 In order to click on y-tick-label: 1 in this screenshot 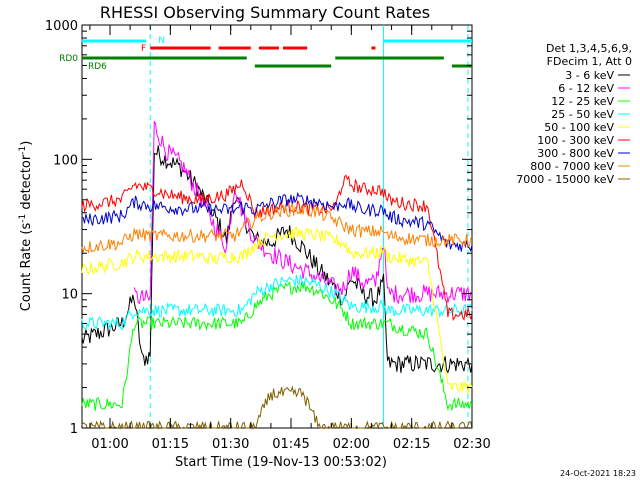, I will do `click(74, 429)`.